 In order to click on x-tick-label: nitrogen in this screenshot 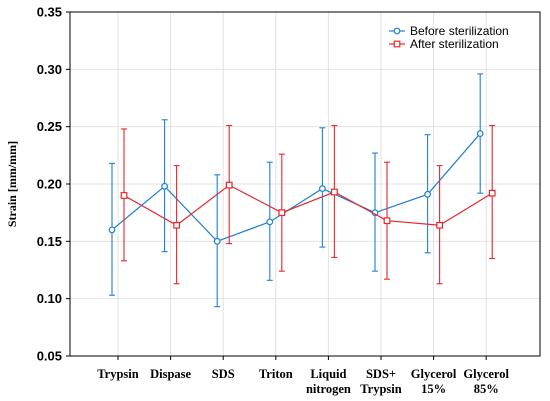, I will do `click(328, 389)`.